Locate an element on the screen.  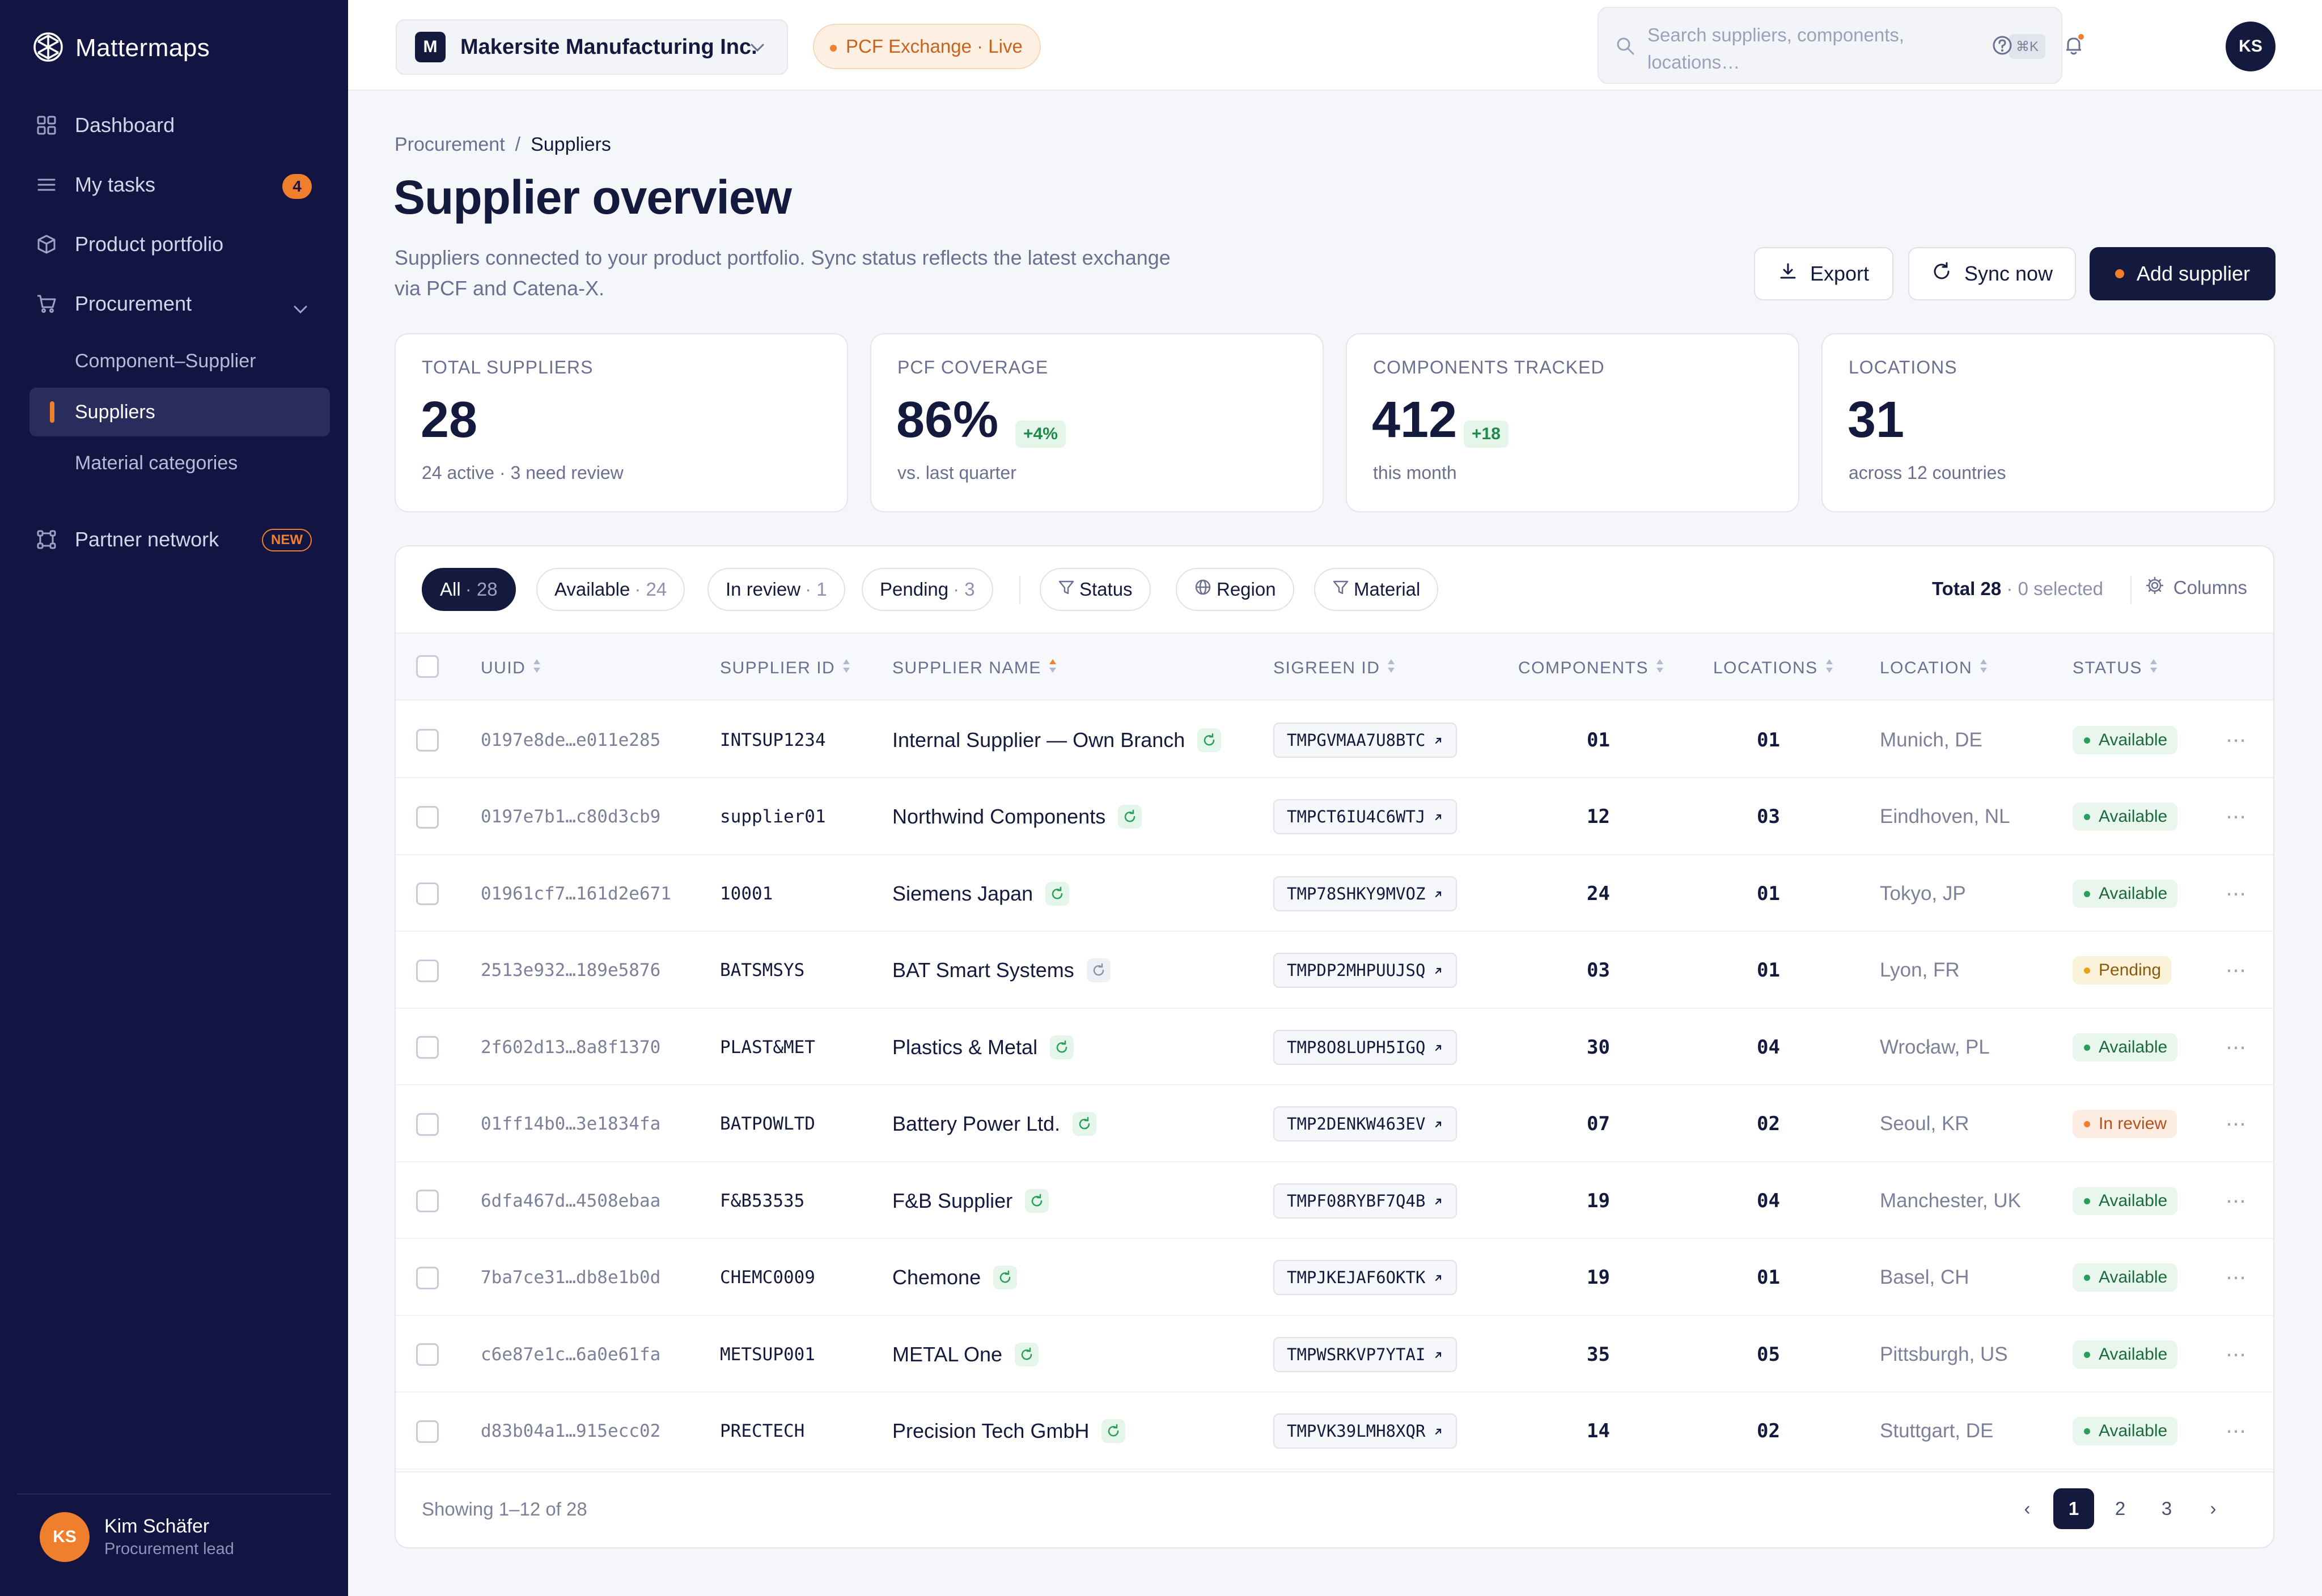
sigreen-id-link: TMPF08RYBF7Q4B is located at coordinates (1365, 1201).